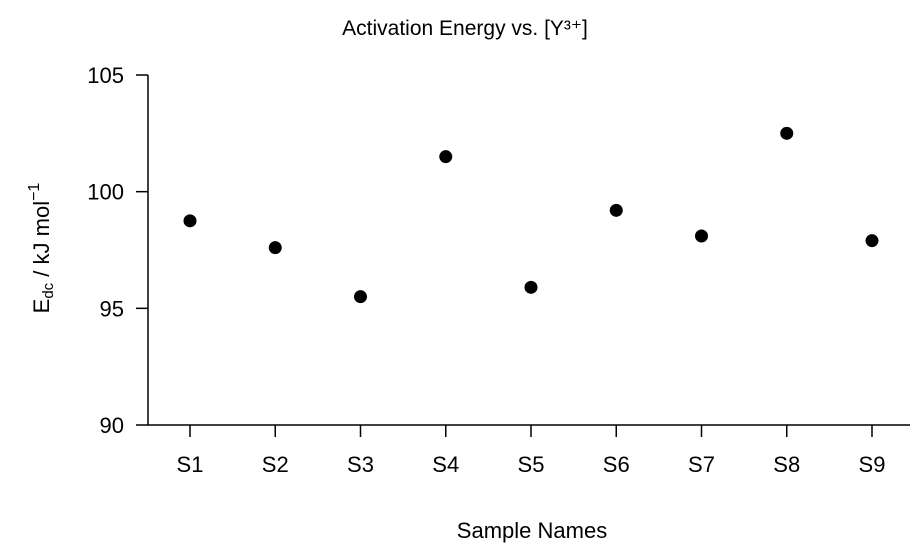 The image size is (913, 545). Describe the element at coordinates (360, 464) in the screenshot. I see `x-tick-label: S3` at that location.